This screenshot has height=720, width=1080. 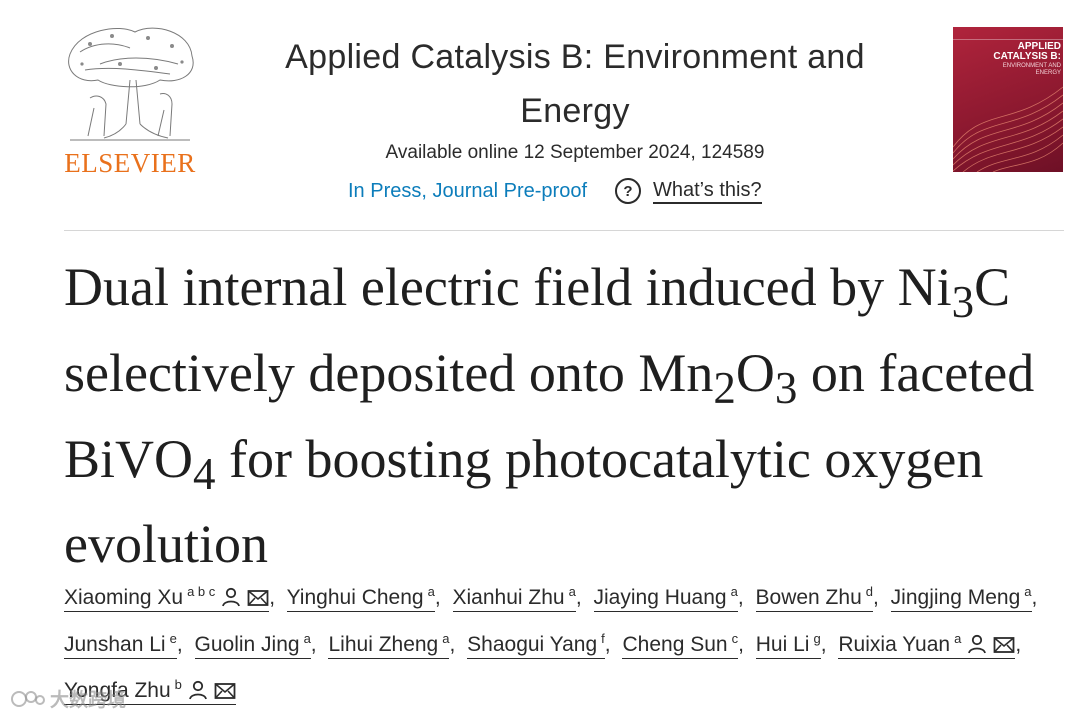 What do you see at coordinates (817, 638) in the screenshot?
I see `affiliation-marker: g` at bounding box center [817, 638].